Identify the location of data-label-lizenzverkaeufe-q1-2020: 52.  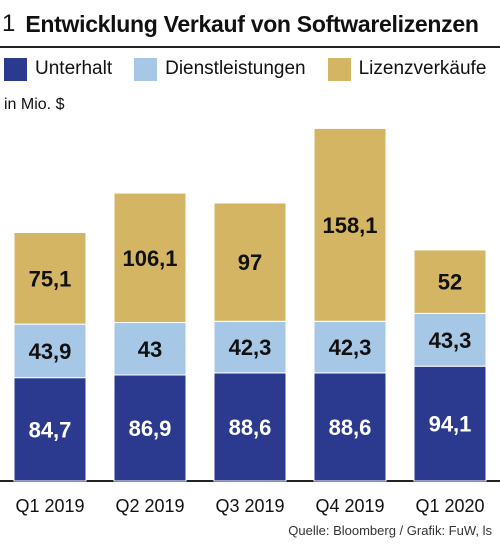
(450, 282).